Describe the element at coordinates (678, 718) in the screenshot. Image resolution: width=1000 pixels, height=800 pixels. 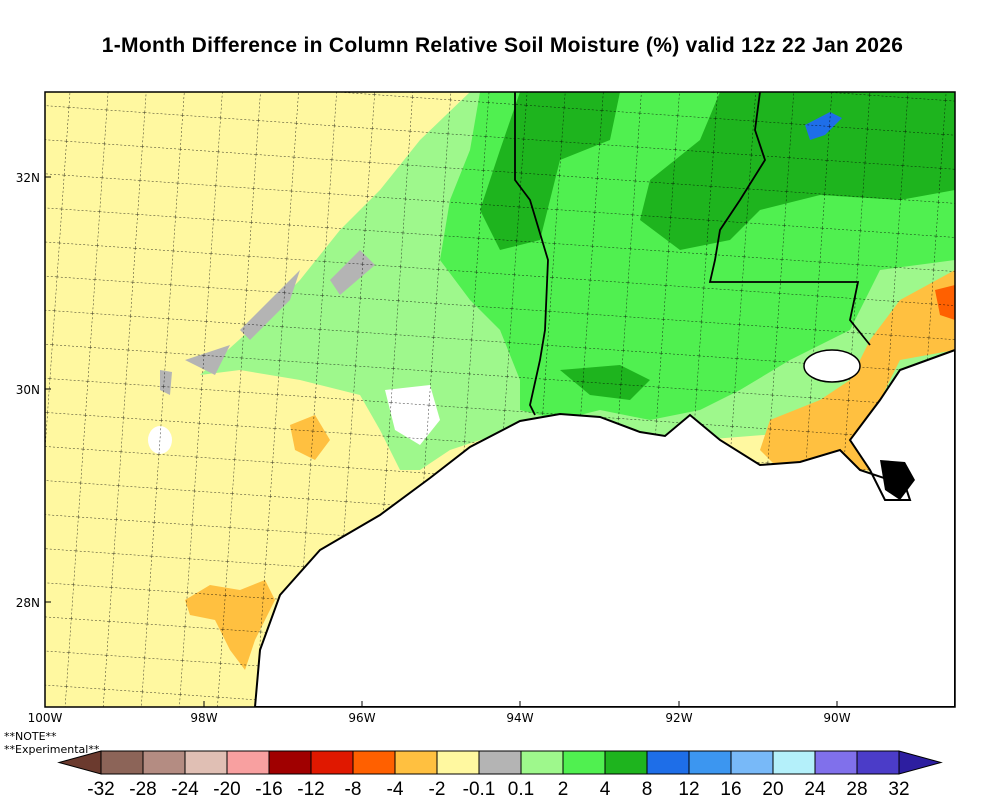
I see `lon-label: 92W` at that location.